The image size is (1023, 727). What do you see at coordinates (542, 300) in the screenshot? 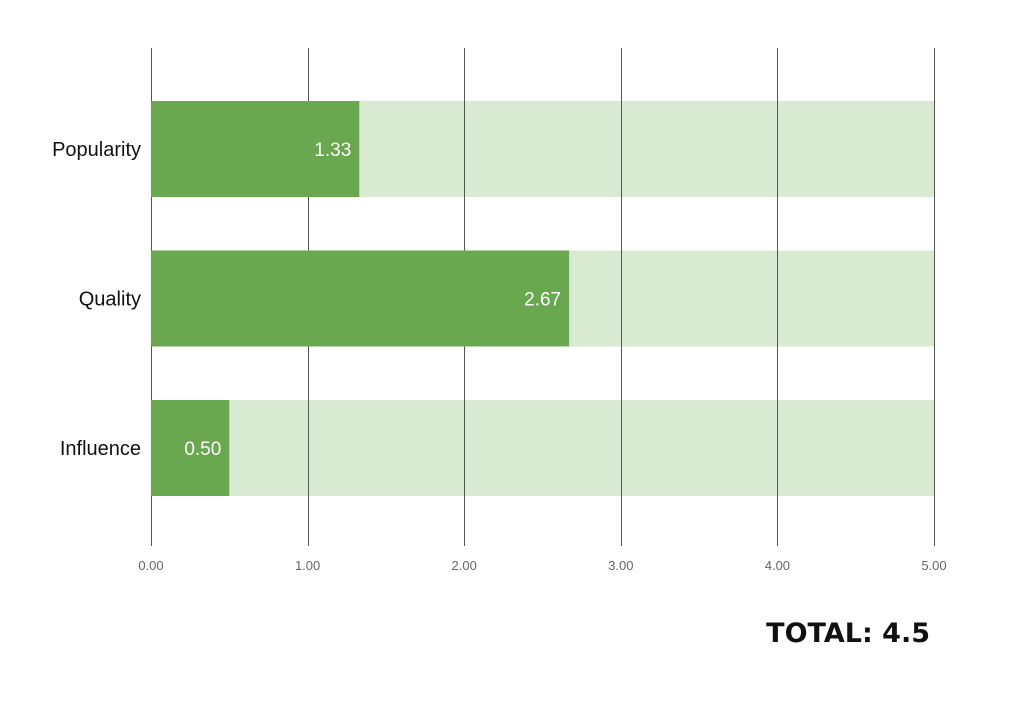
I see `data-label: 2.67` at bounding box center [542, 300].